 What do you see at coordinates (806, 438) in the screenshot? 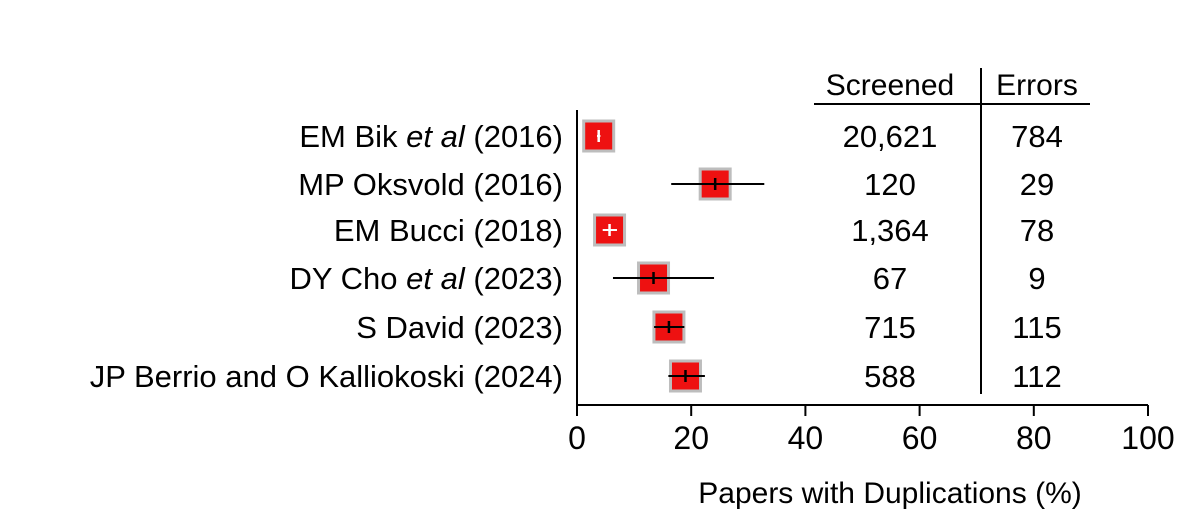
I see `x-tick-label: 40` at bounding box center [806, 438].